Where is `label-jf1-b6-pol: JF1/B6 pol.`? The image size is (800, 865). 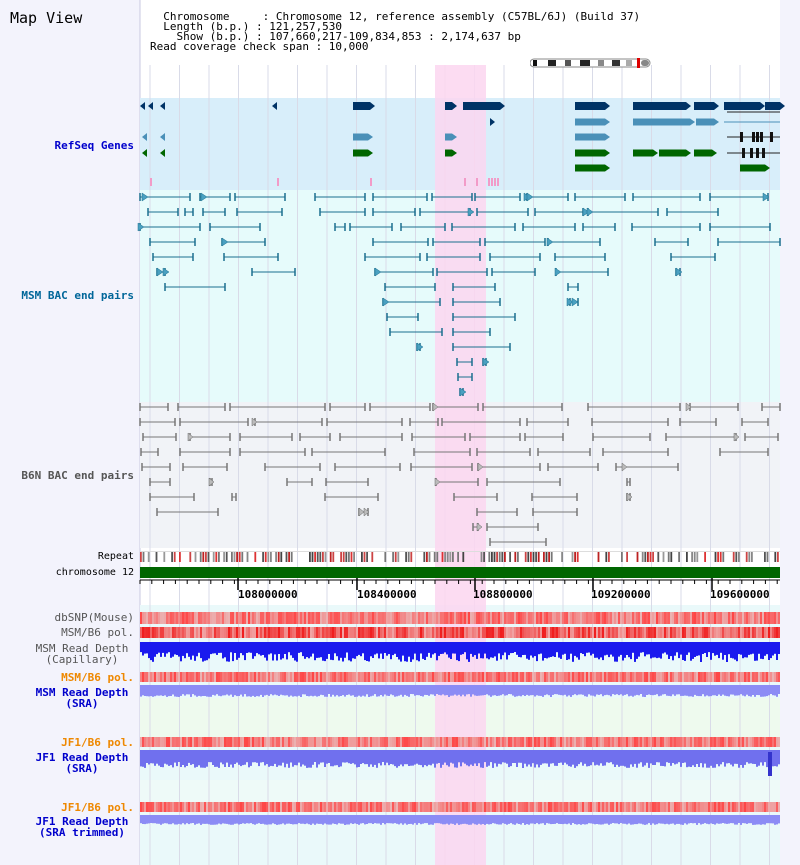 label-jf1-b6-pol: JF1/B6 pol. is located at coordinates (97, 742).